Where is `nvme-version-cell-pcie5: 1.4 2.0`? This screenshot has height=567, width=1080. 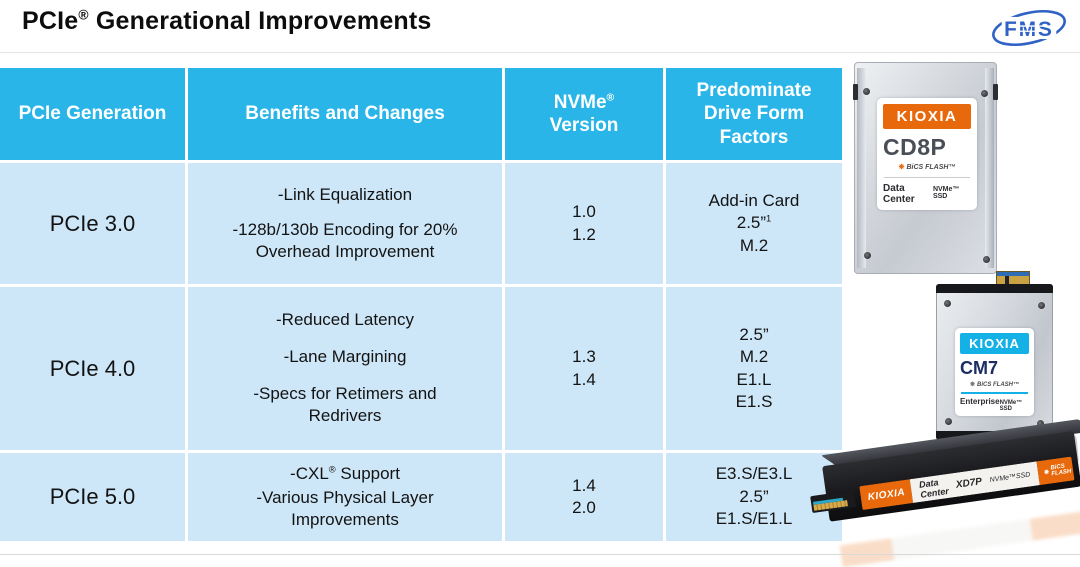
nvme-version-cell-pcie5: 1.4 2.0 is located at coordinates (584, 497).